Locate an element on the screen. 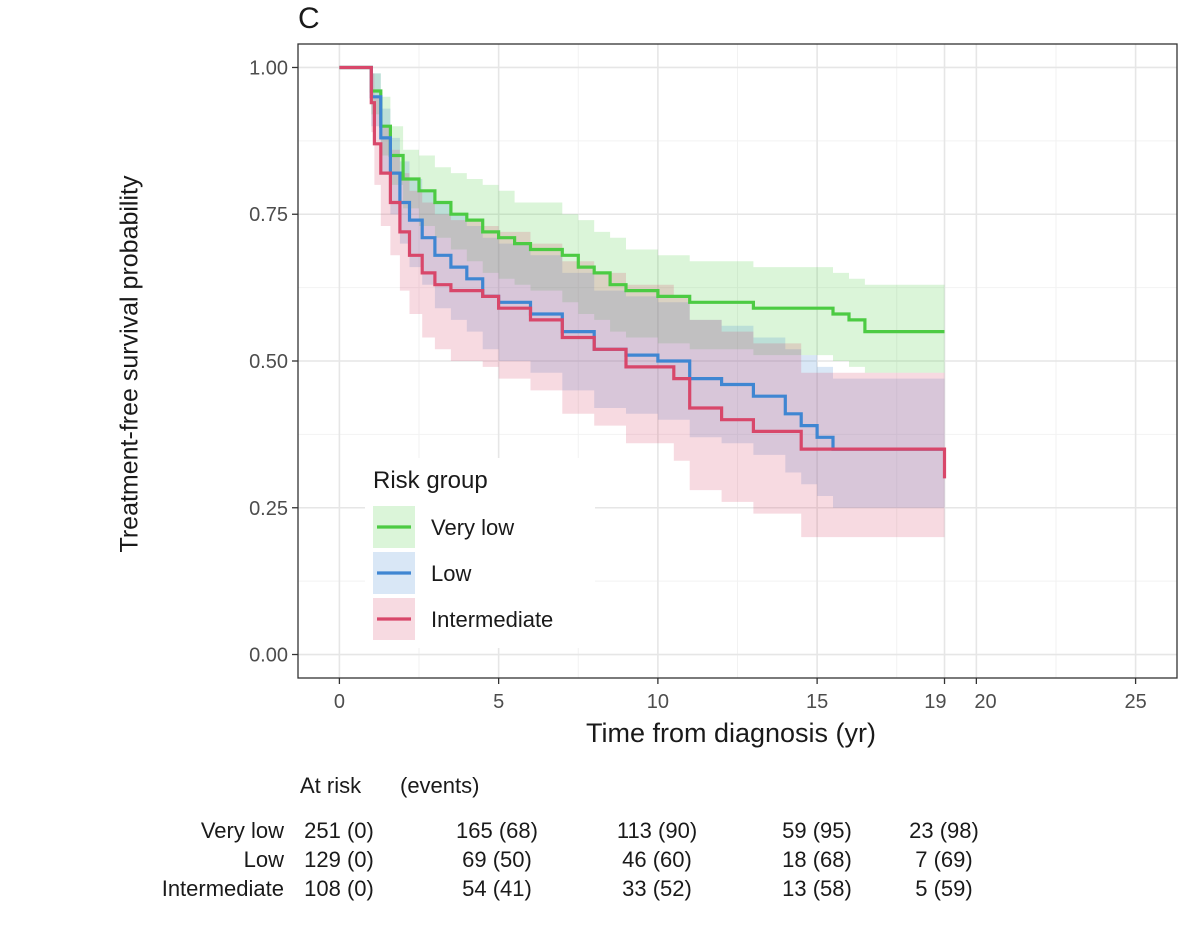 This screenshot has width=1200, height=925. x-tick-label: 19 is located at coordinates (935, 702).